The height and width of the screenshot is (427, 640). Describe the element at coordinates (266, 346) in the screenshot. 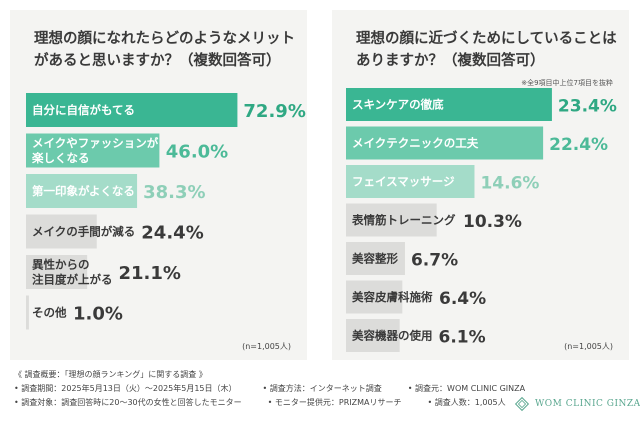

I see `left-sample-size: (n=1,005人)` at that location.